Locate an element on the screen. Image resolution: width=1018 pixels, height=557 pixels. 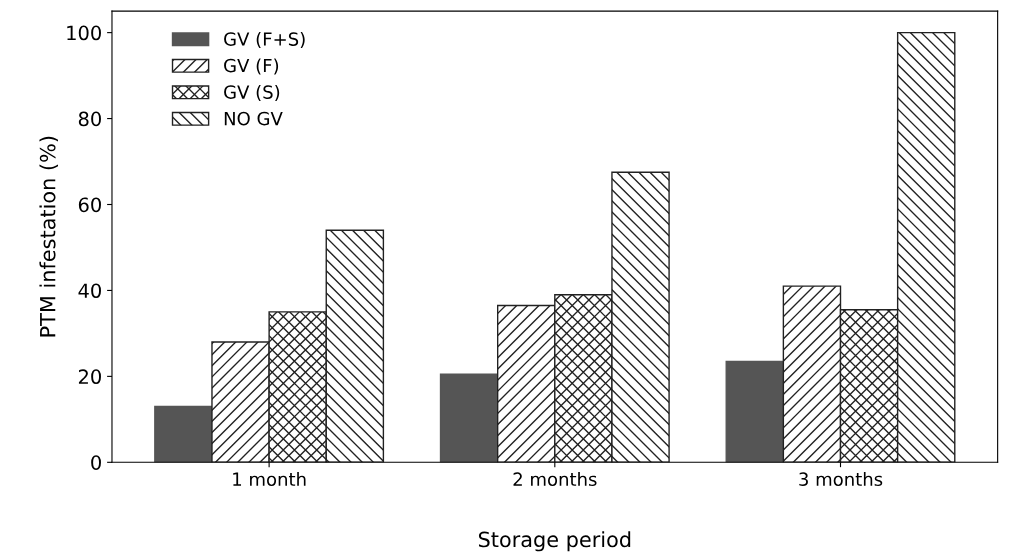
y-tick-label: 20 is located at coordinates (89, 377).